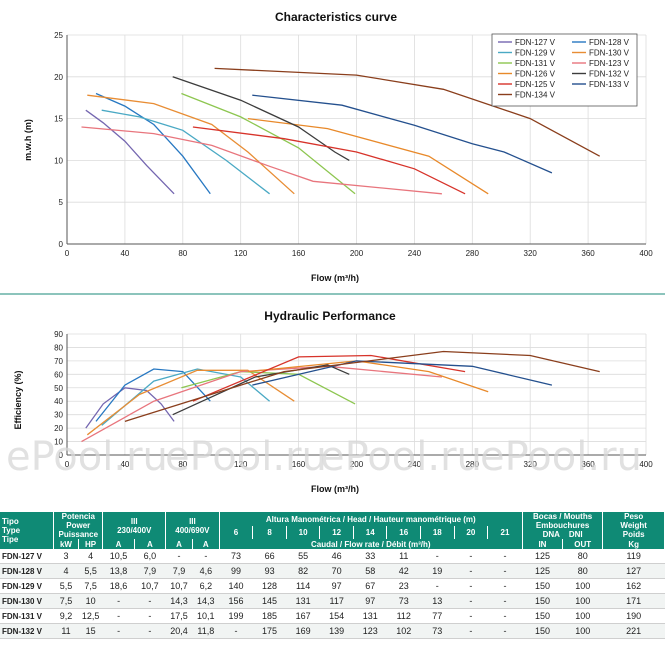  I want to click on table-cell: 175, so click(269, 631).